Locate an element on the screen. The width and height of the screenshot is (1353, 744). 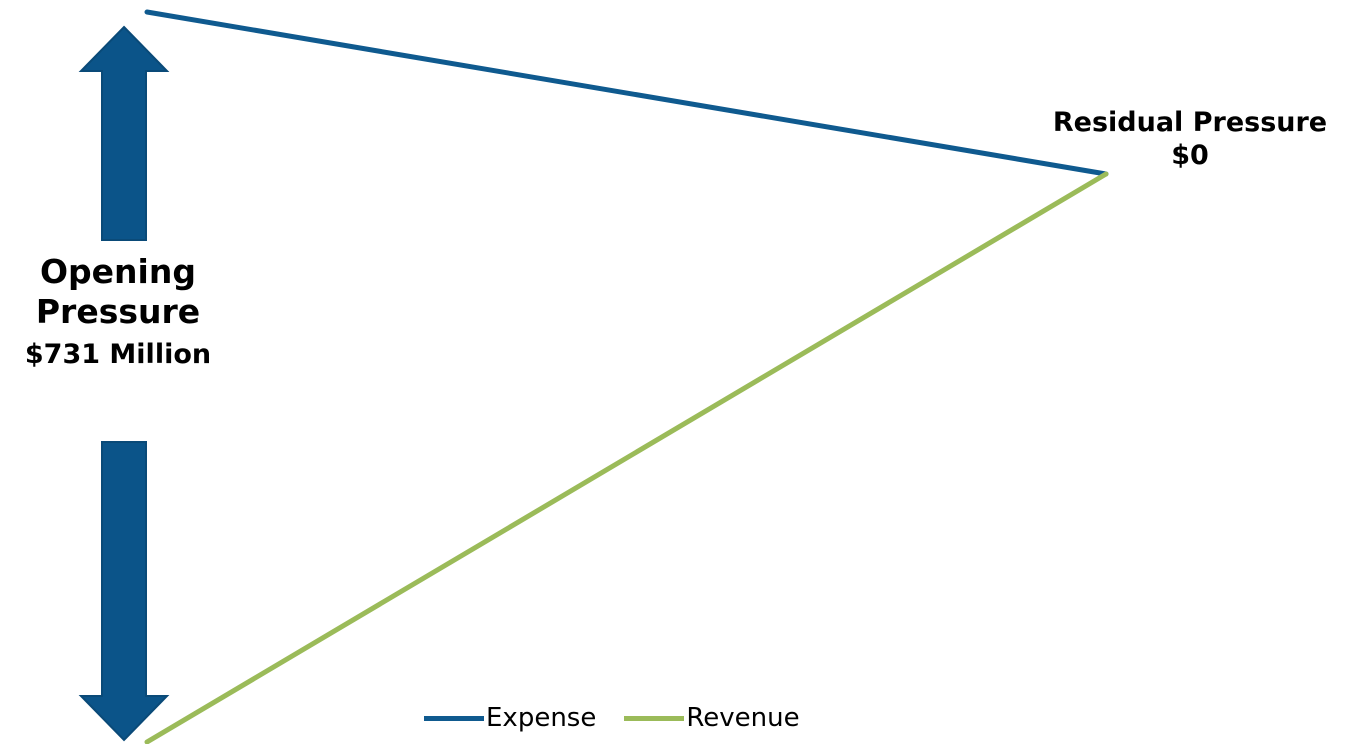
legend-label-revenue: Revenue is located at coordinates (743, 718).